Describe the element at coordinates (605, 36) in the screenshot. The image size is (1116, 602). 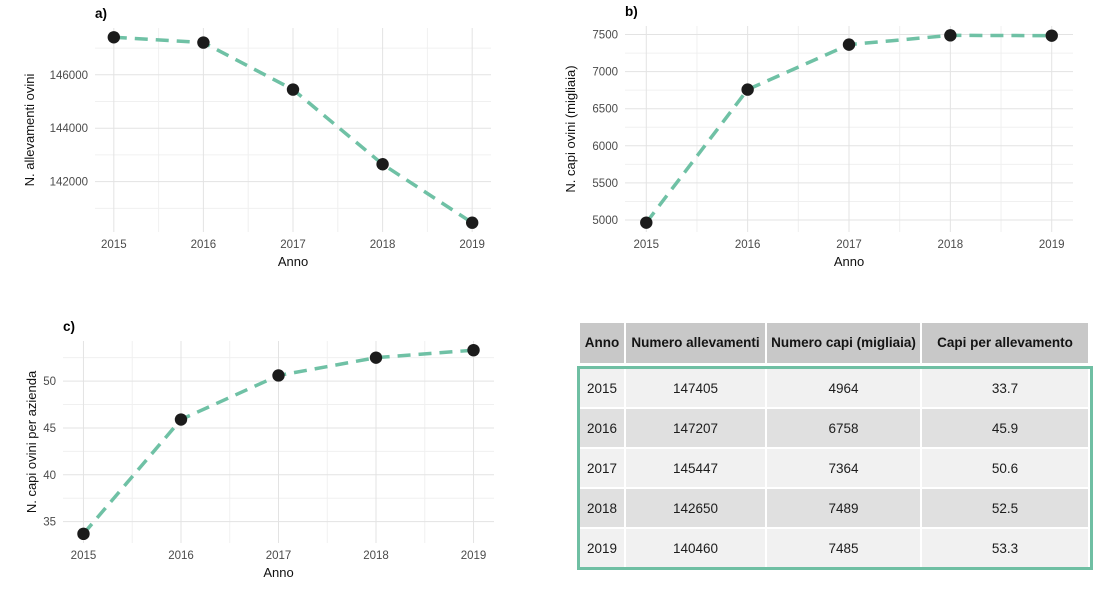
I see `y-tick-label: 7500` at that location.